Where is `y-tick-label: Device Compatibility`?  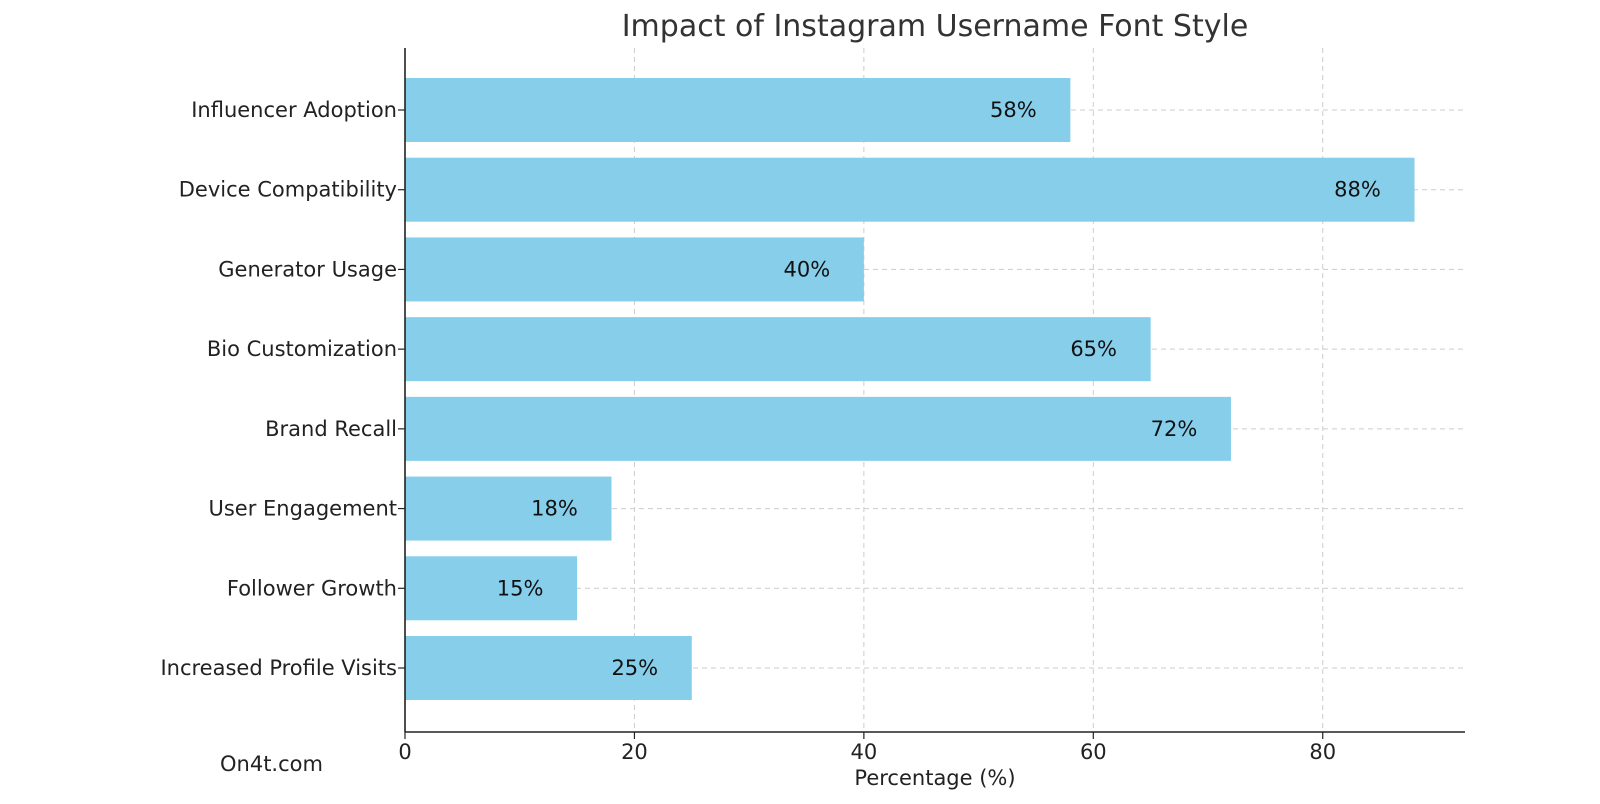
y-tick-label: Device Compatibility is located at coordinates (288, 190).